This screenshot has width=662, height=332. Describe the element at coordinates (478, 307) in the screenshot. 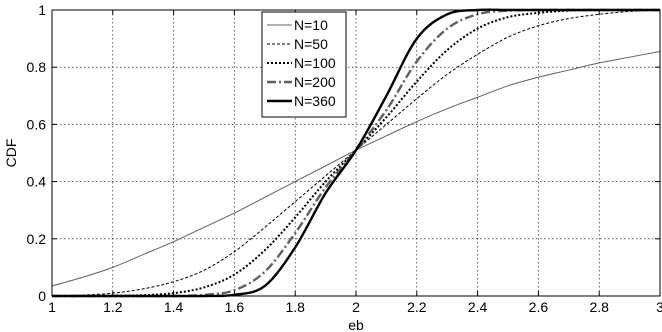

I see `x-tick-label: 2.4` at that location.